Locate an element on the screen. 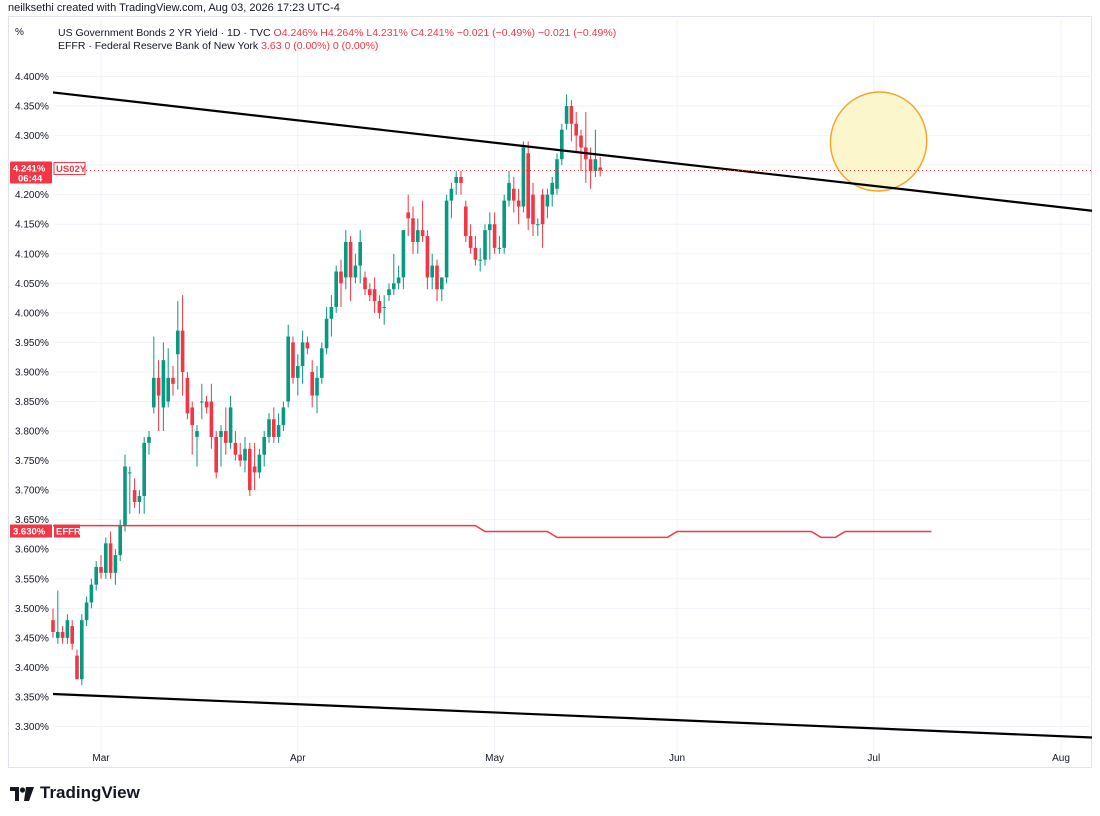 This screenshot has width=1100, height=816. x-tick-label: Aug is located at coordinates (1061, 758).